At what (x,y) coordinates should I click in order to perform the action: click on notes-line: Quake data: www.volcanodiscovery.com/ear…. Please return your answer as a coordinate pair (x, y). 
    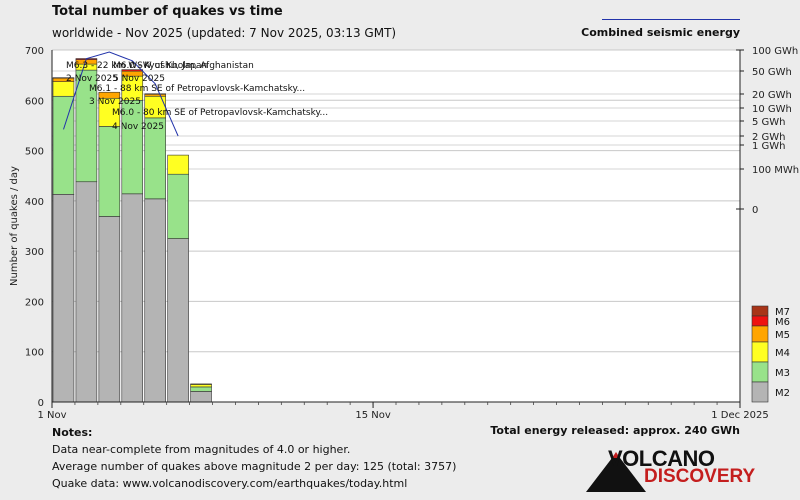
    Looking at the image, I should click on (230, 483).